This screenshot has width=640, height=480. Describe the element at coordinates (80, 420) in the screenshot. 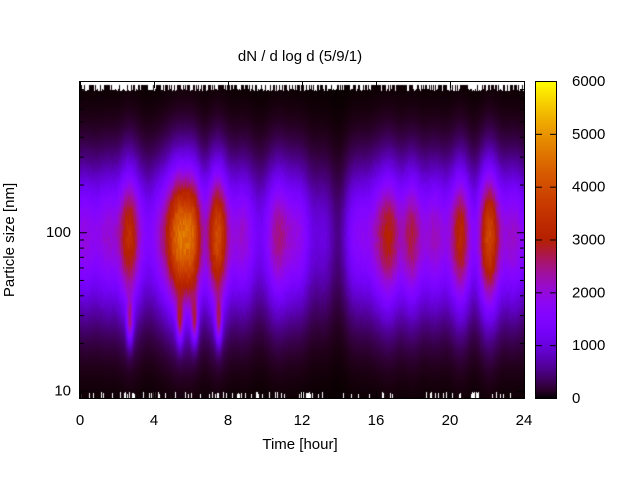

I see `x-tick-label: 0` at that location.